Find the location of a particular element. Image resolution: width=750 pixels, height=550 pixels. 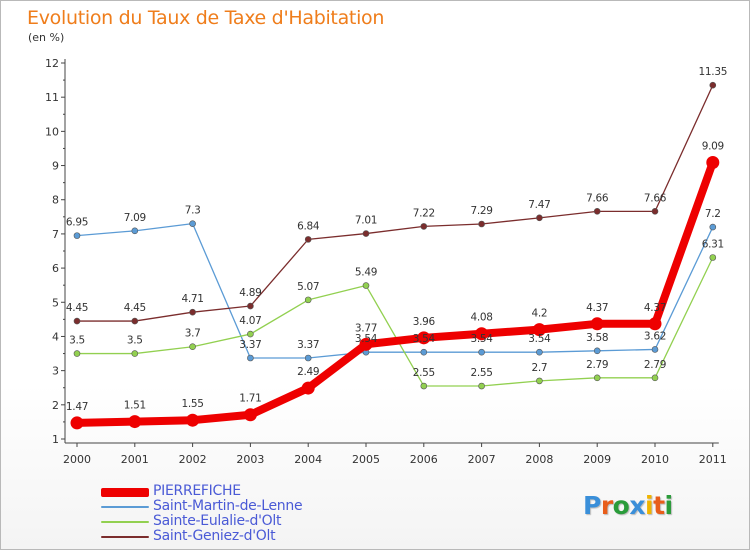

logo-letter: x is located at coordinates (637, 505).